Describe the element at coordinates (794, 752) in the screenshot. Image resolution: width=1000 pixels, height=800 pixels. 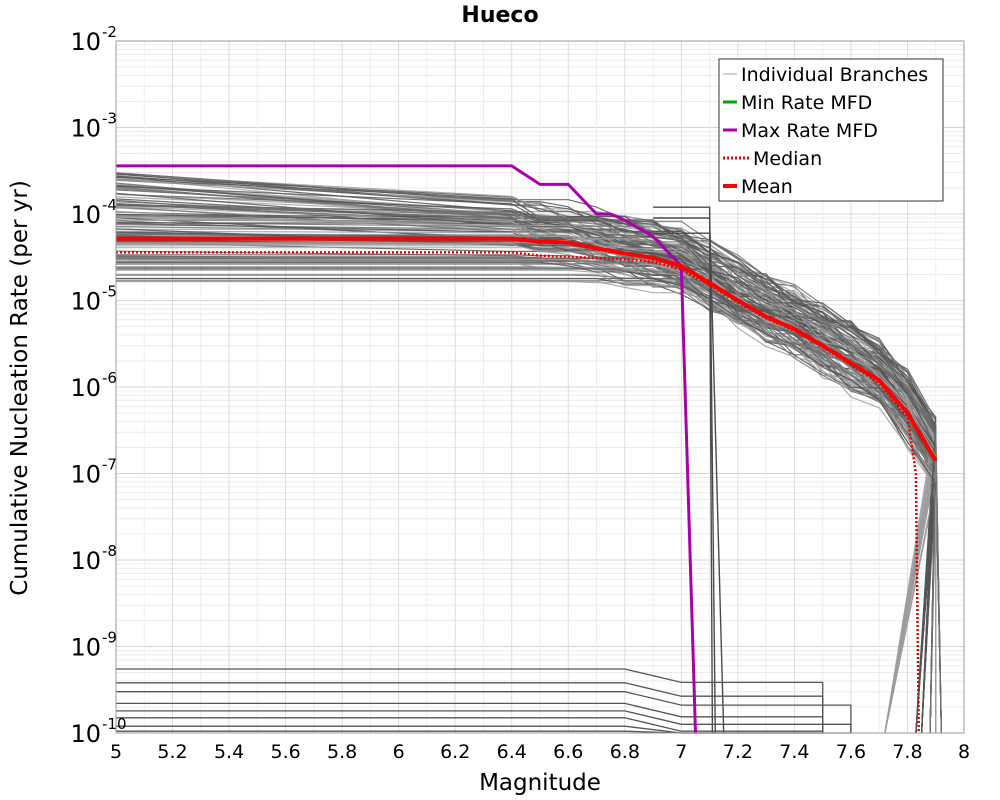
I see `x-tick-label: 7.4` at that location.